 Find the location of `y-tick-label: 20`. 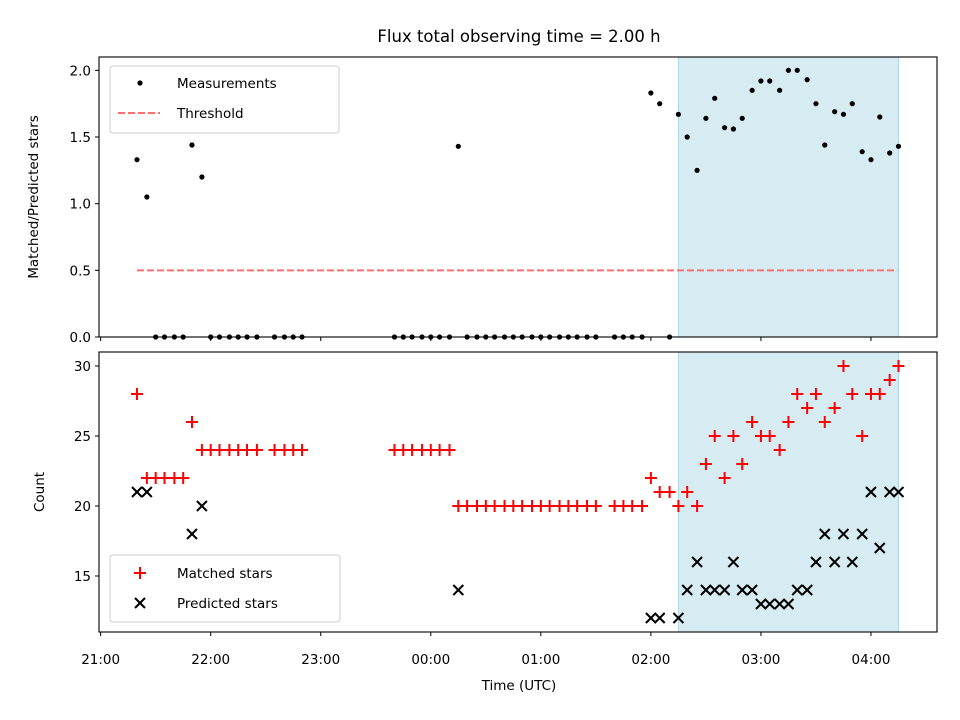

y-tick-label: 20 is located at coordinates (82, 507).